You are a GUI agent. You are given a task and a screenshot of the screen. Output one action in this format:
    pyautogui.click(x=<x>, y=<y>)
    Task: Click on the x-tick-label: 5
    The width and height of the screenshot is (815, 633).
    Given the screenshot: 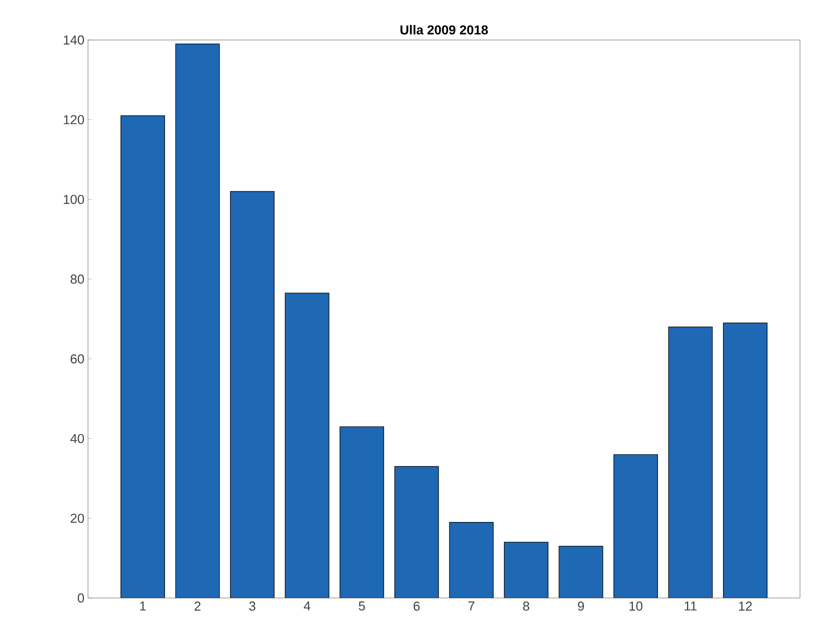 What is the action you would take?
    pyautogui.click(x=361, y=606)
    